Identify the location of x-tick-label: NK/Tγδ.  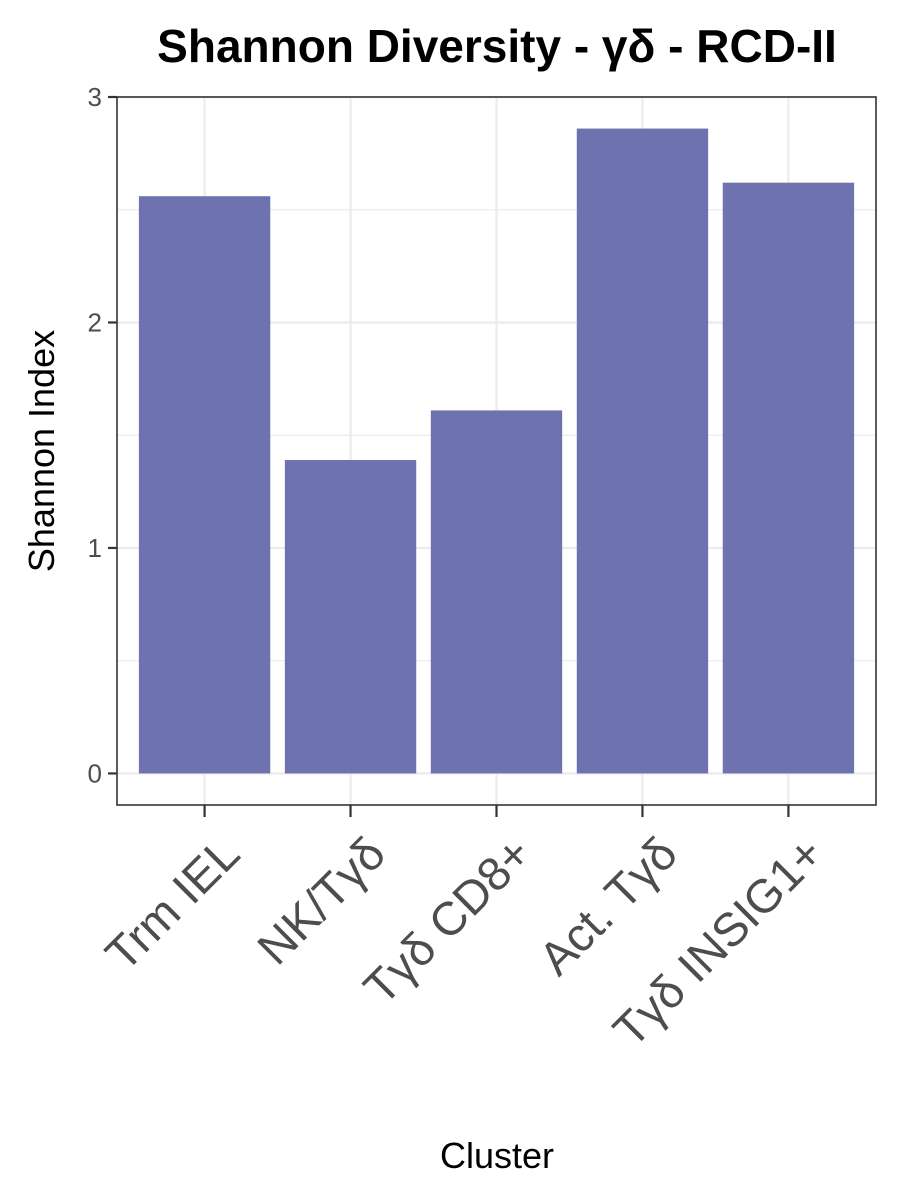
(321, 900).